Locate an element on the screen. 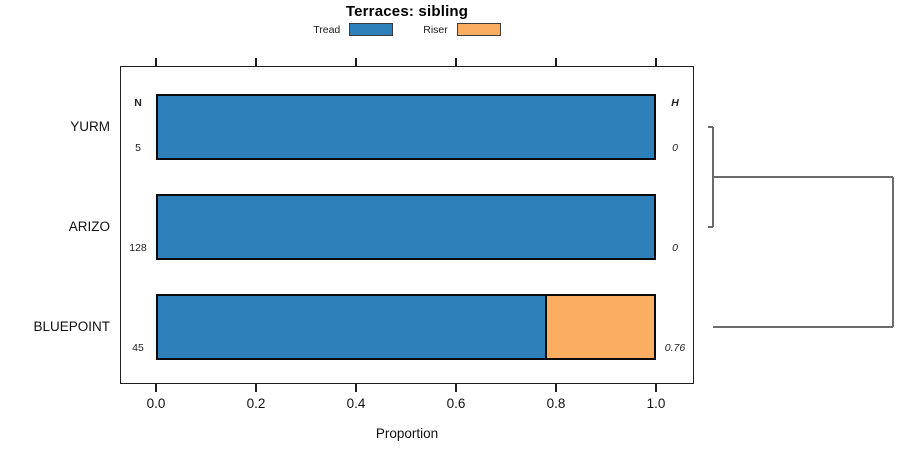 This screenshot has height=460, width=900. chart-title: Terraces: sibling is located at coordinates (407, 11).